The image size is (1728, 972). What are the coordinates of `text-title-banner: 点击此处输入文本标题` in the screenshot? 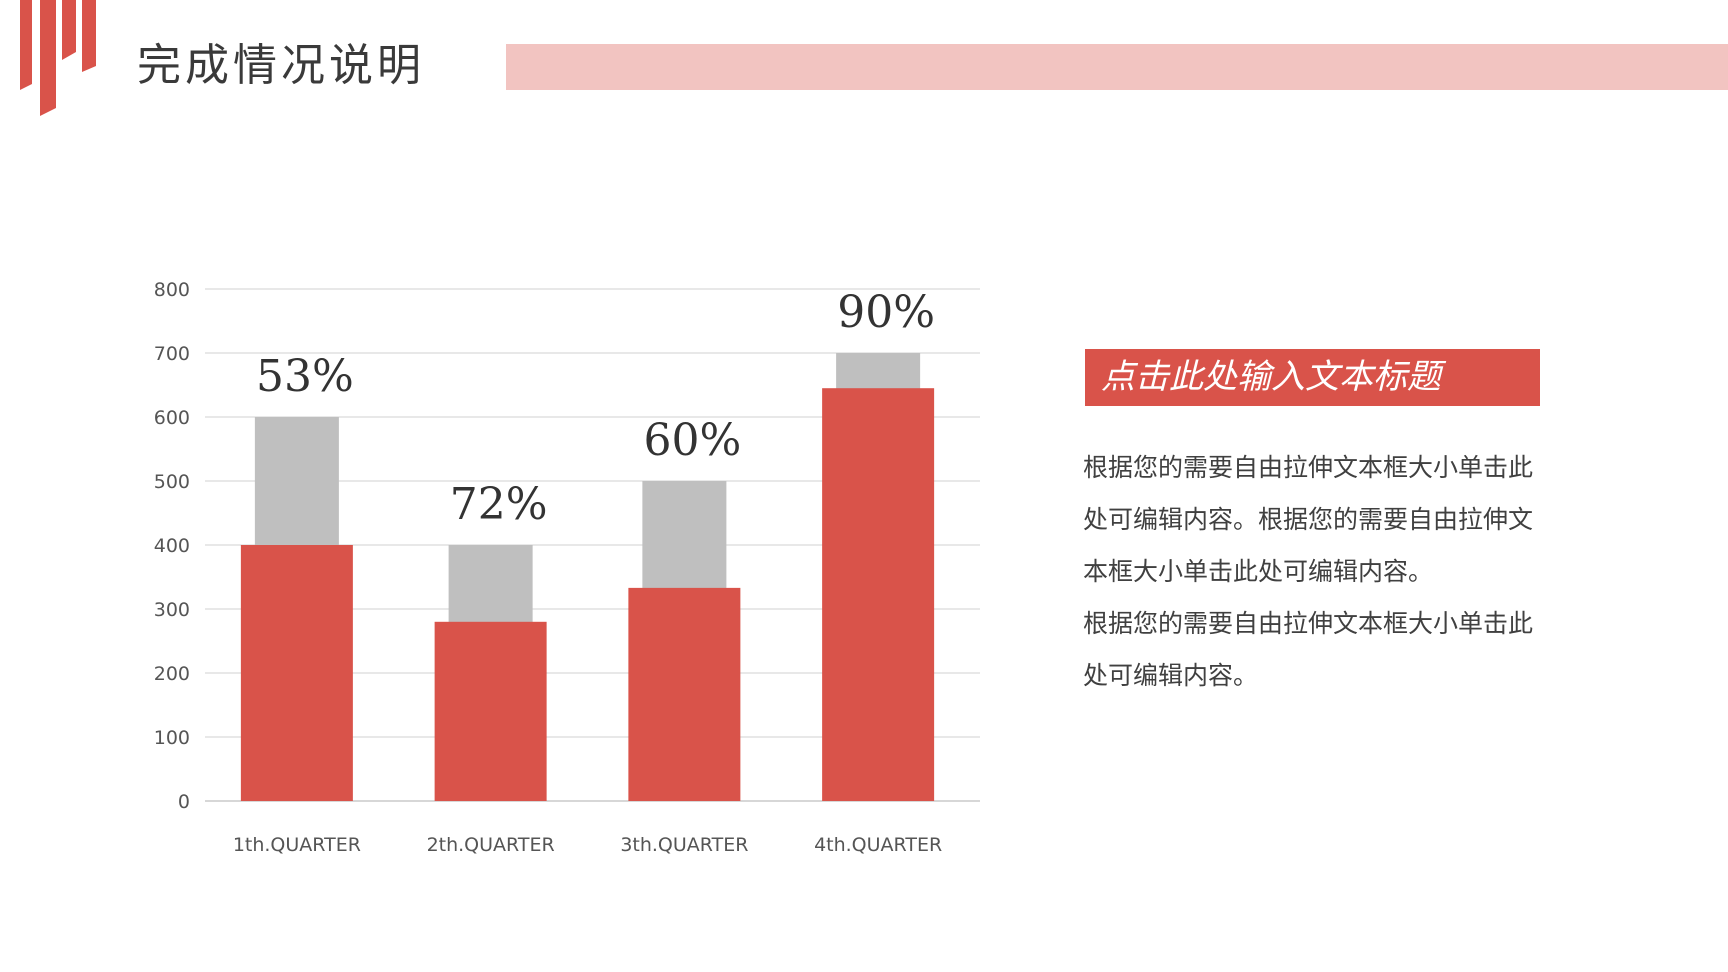 It's located at (1312, 377).